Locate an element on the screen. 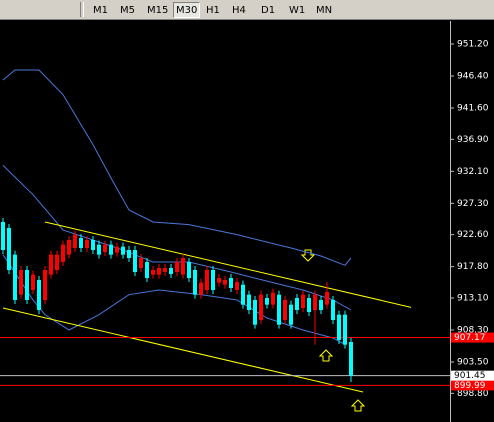  trend-line is located at coordinates (183, 350).